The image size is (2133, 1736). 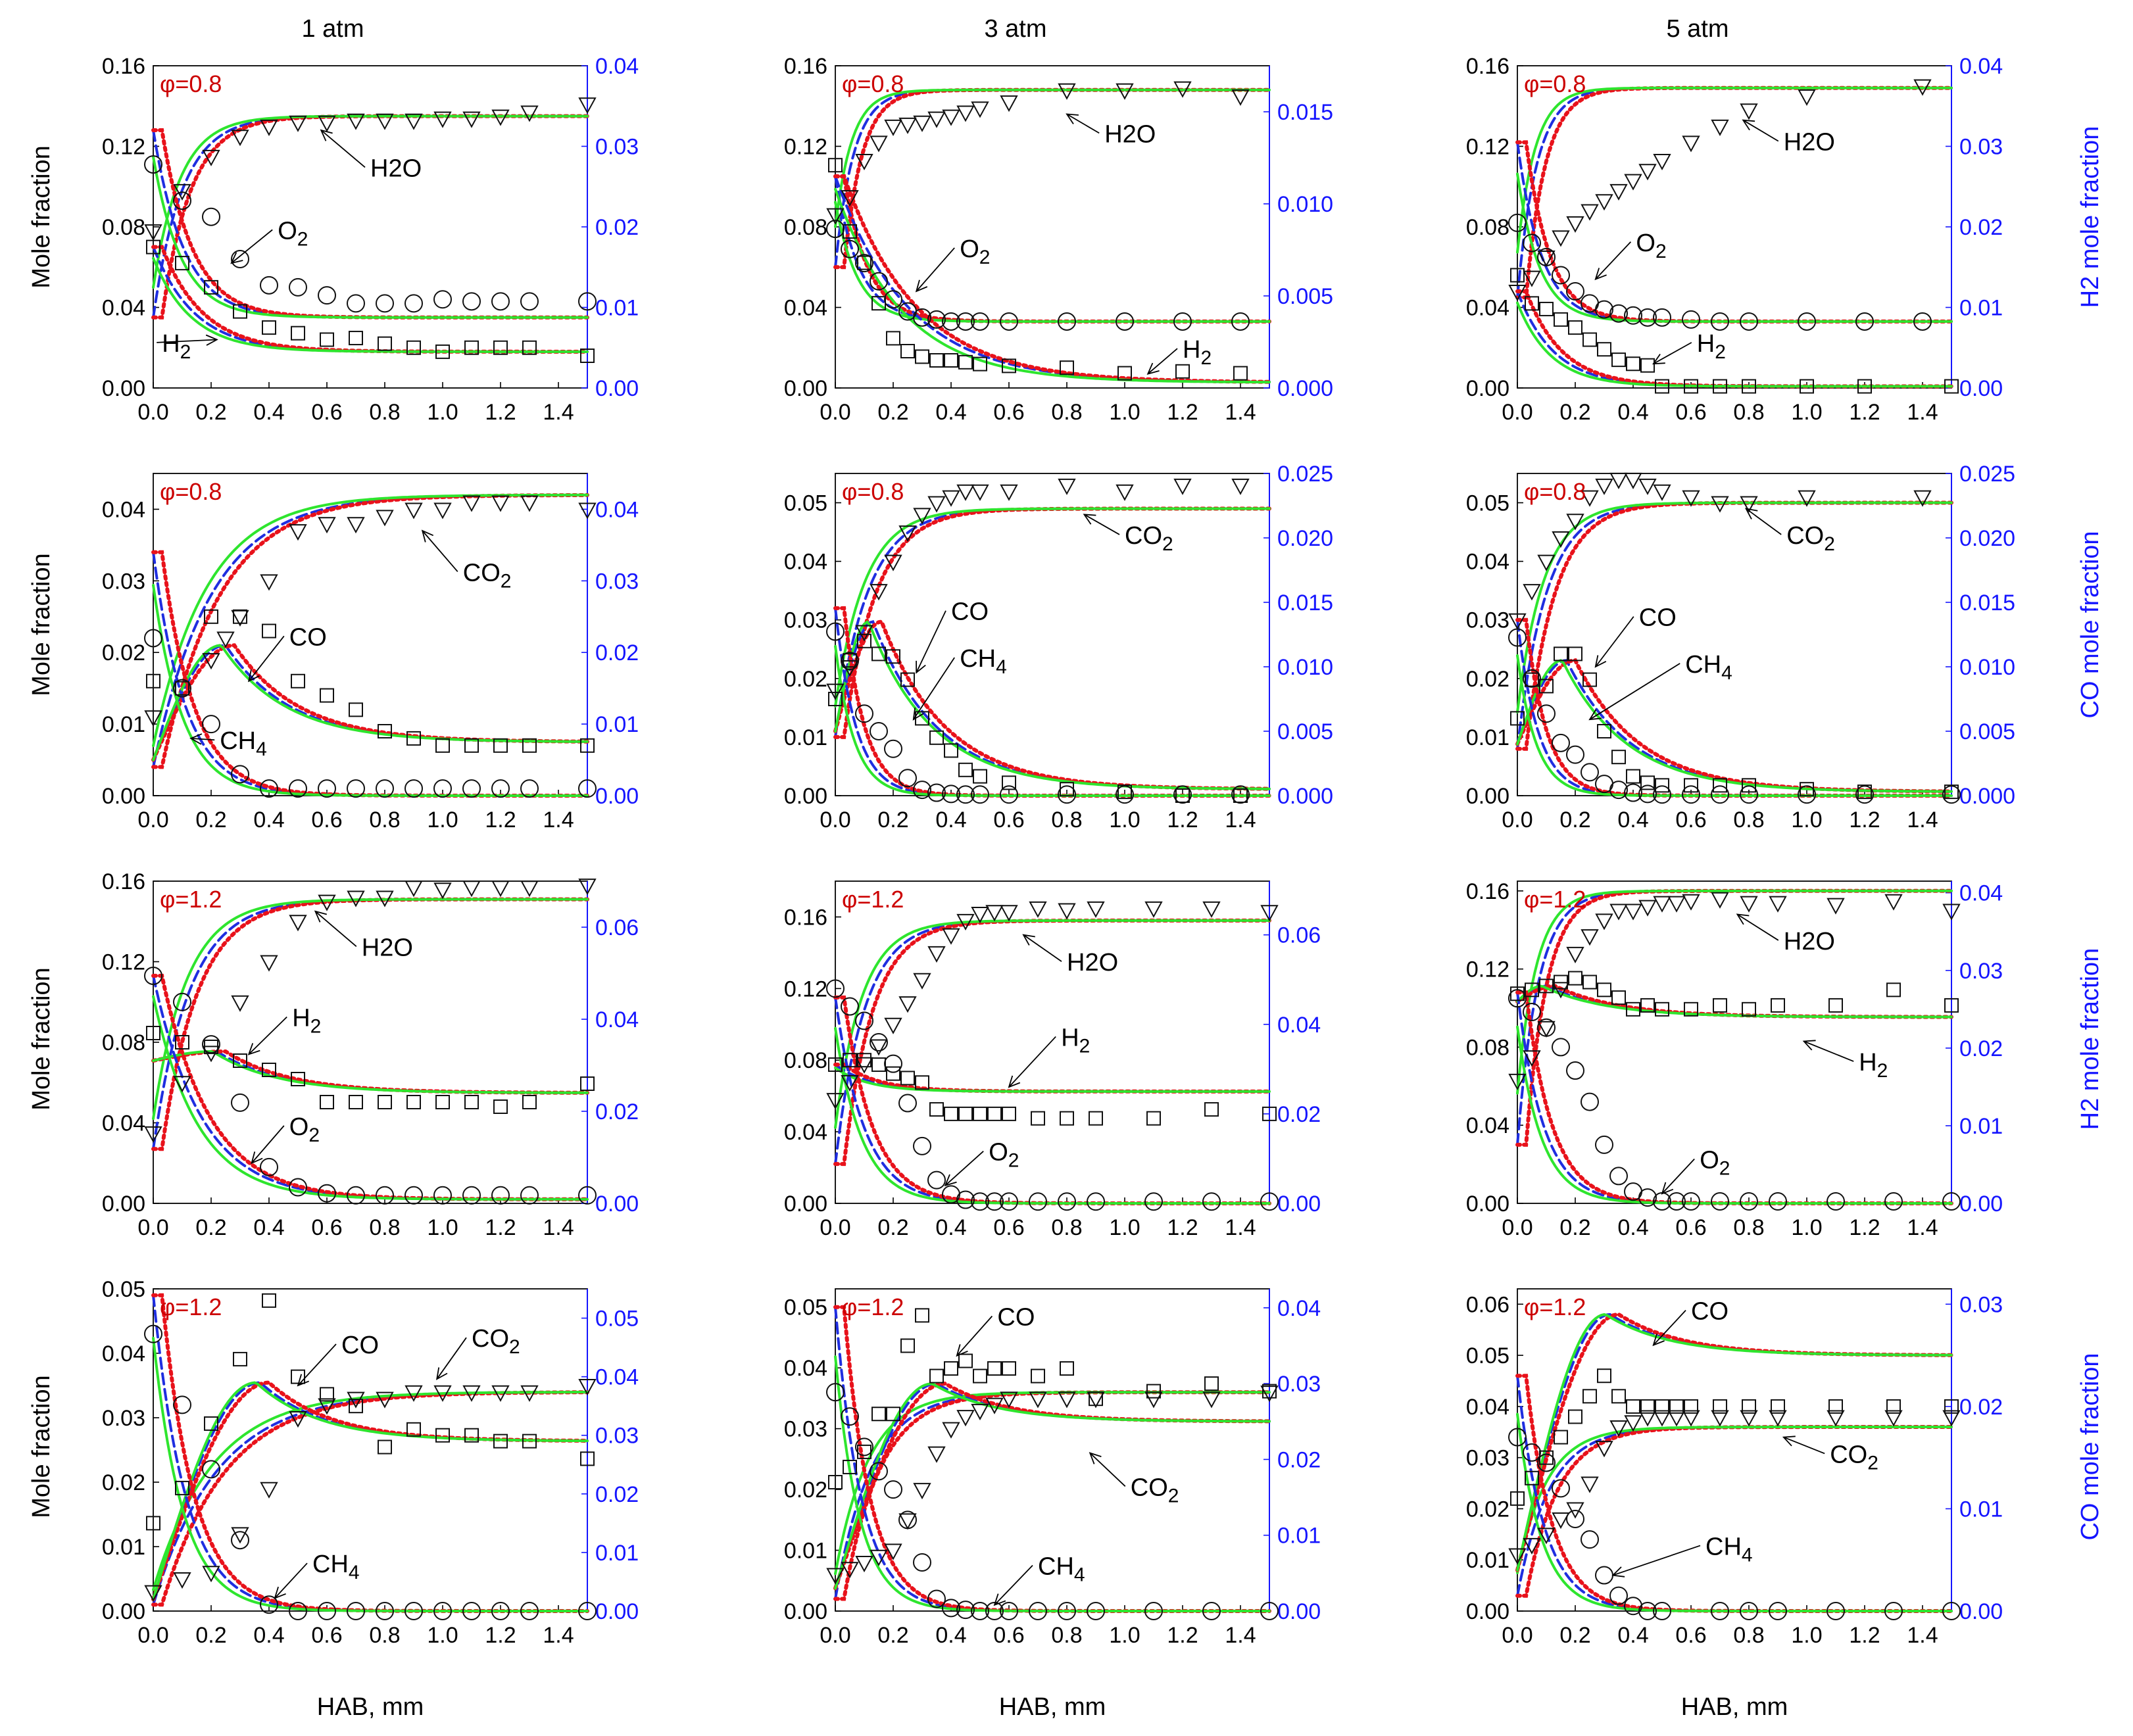 What do you see at coordinates (1008, 1635) in the screenshot?
I see `x-tick-label: 0.6` at bounding box center [1008, 1635].